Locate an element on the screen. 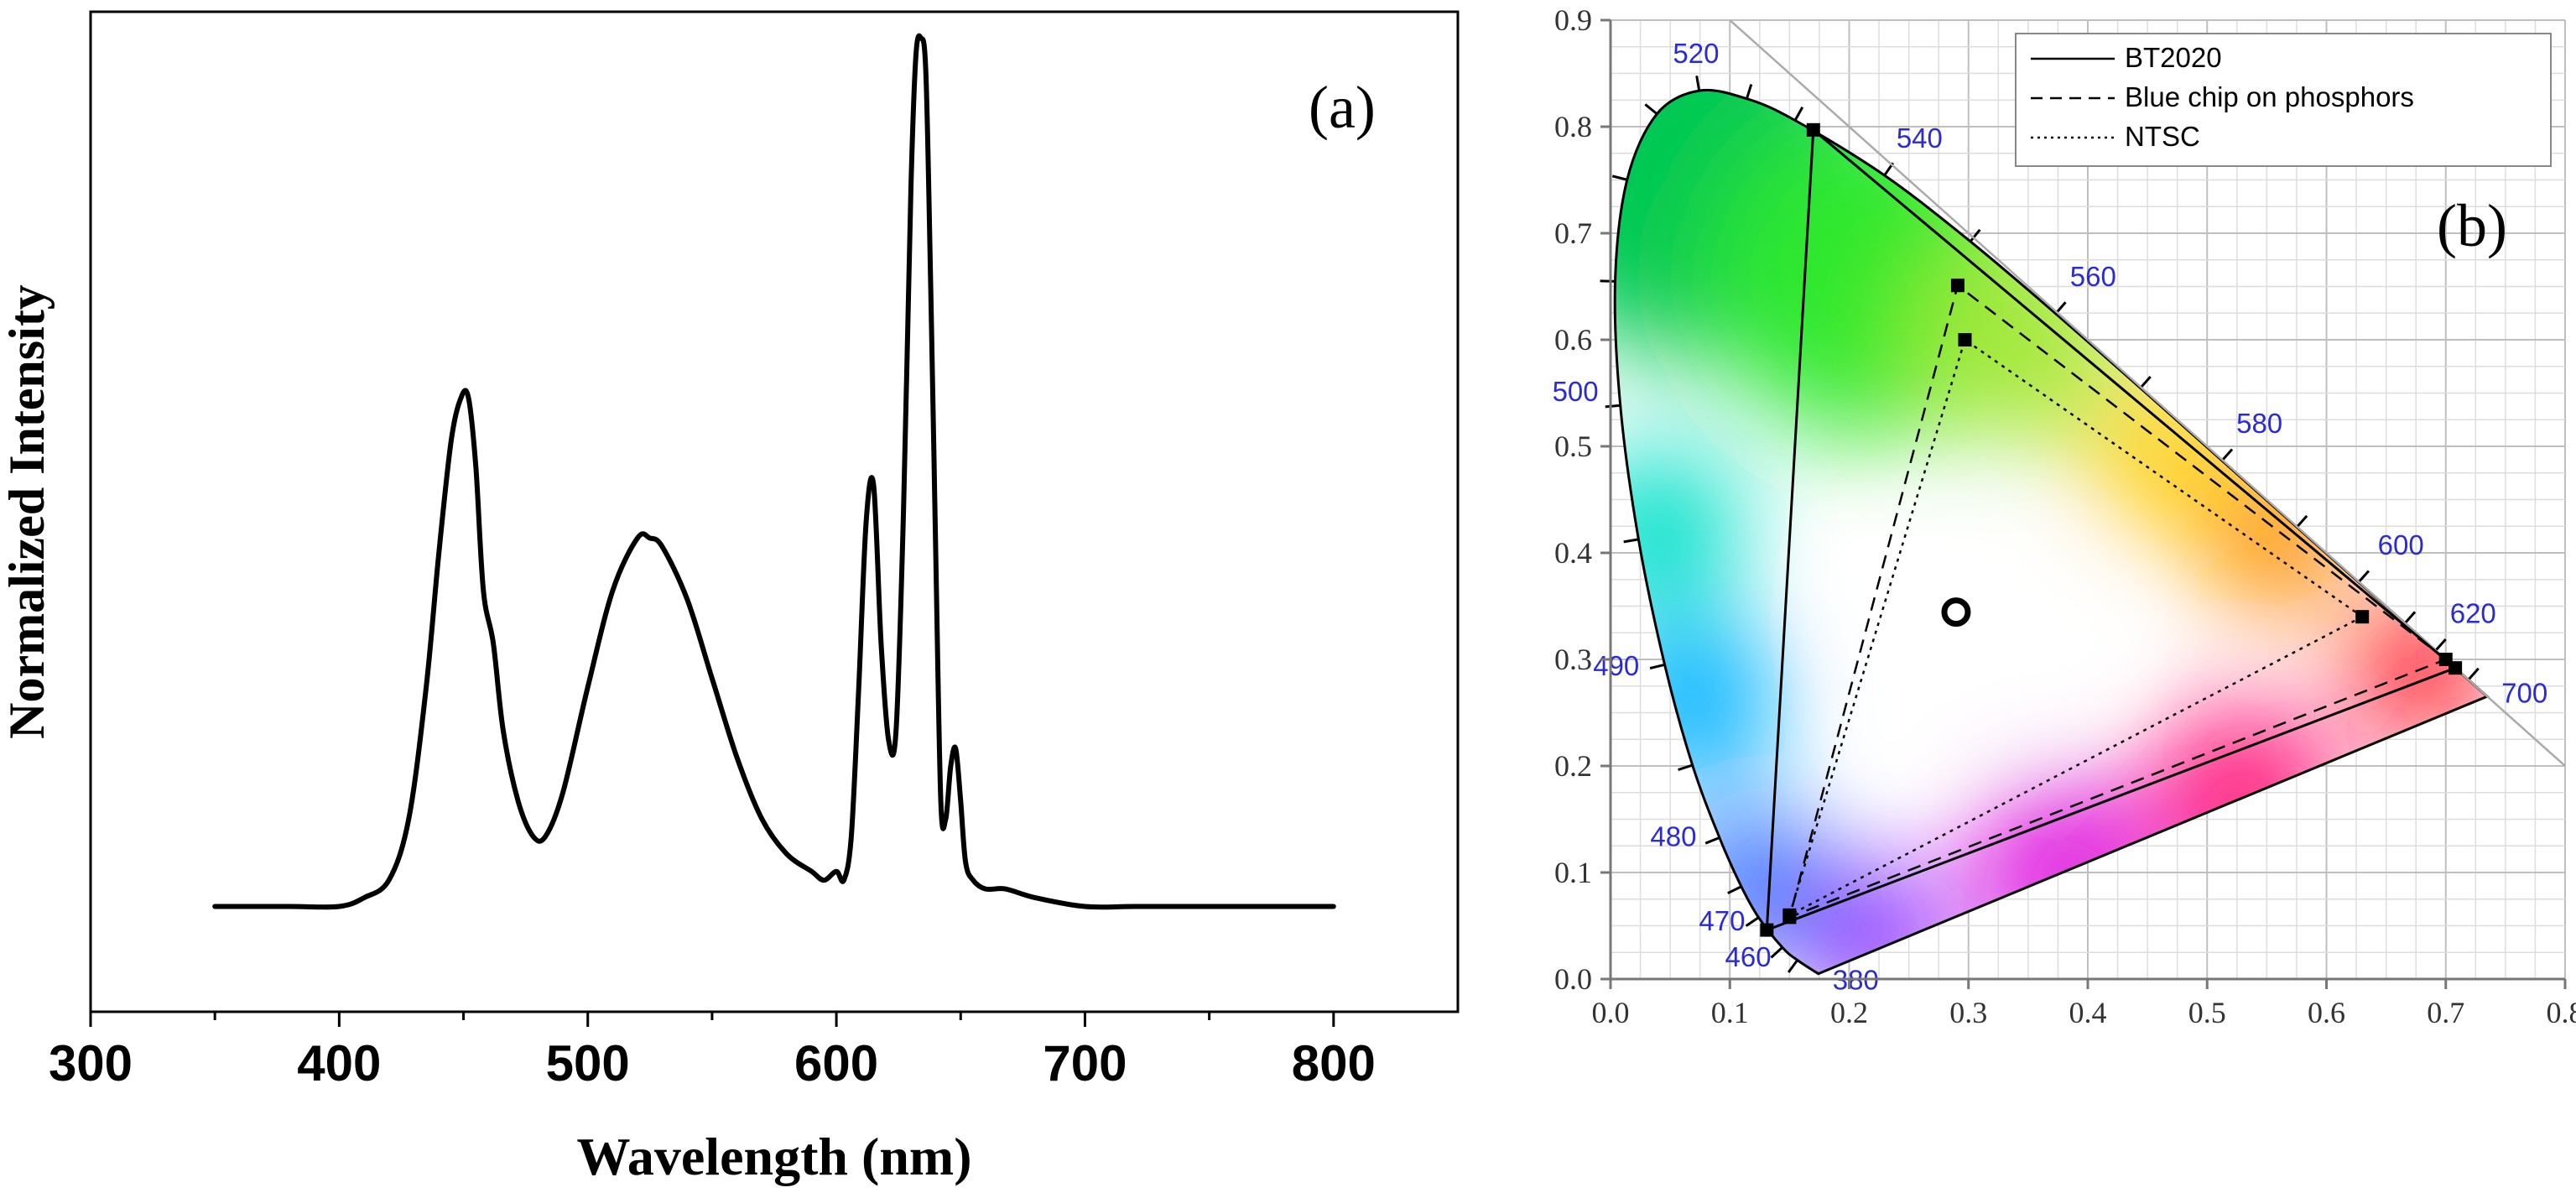  legend-box is located at coordinates (2283, 100).